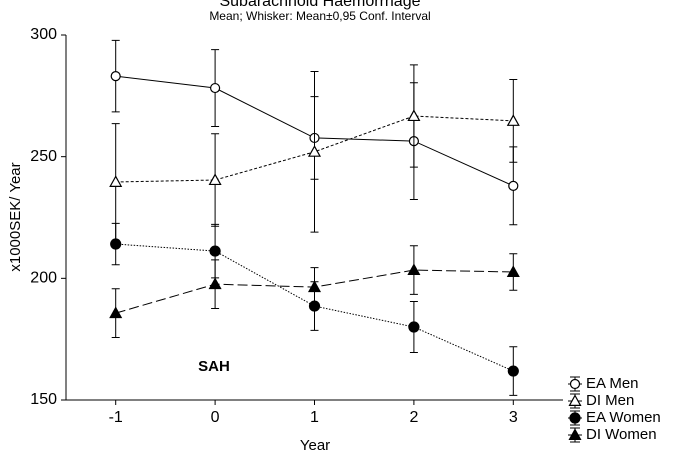  Describe the element at coordinates (215, 417) in the screenshot. I see `x-tick-label: 0` at that location.